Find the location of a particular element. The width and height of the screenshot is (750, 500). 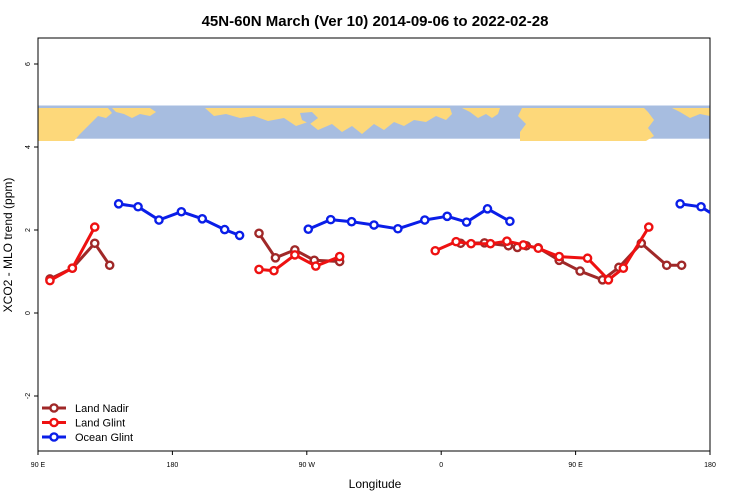

x-tick-label: 90 W is located at coordinates (307, 465).